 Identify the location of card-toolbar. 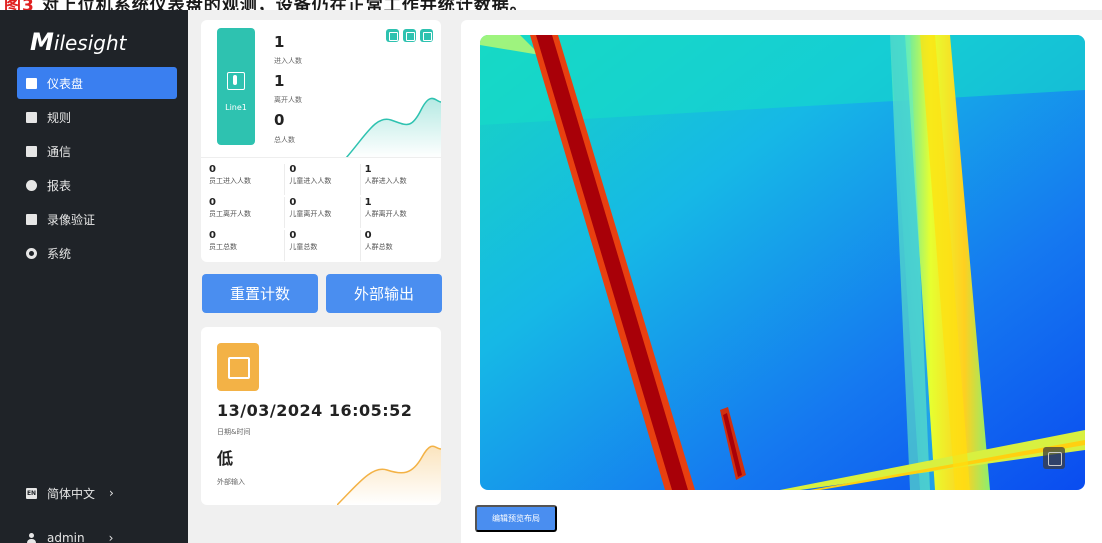
(409, 35).